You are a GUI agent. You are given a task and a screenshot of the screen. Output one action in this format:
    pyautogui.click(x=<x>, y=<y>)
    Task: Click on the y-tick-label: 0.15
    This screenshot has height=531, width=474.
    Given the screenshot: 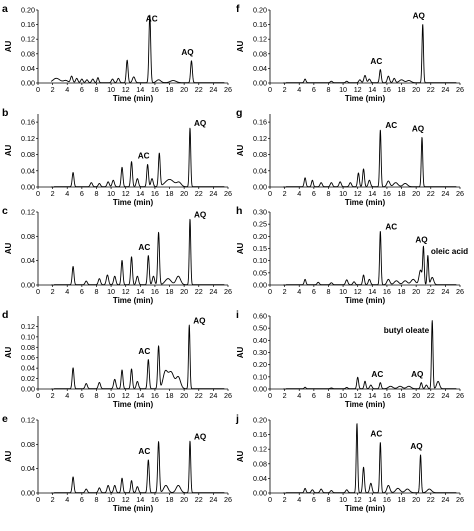 What is the action you would take?
    pyautogui.click(x=260, y=248)
    